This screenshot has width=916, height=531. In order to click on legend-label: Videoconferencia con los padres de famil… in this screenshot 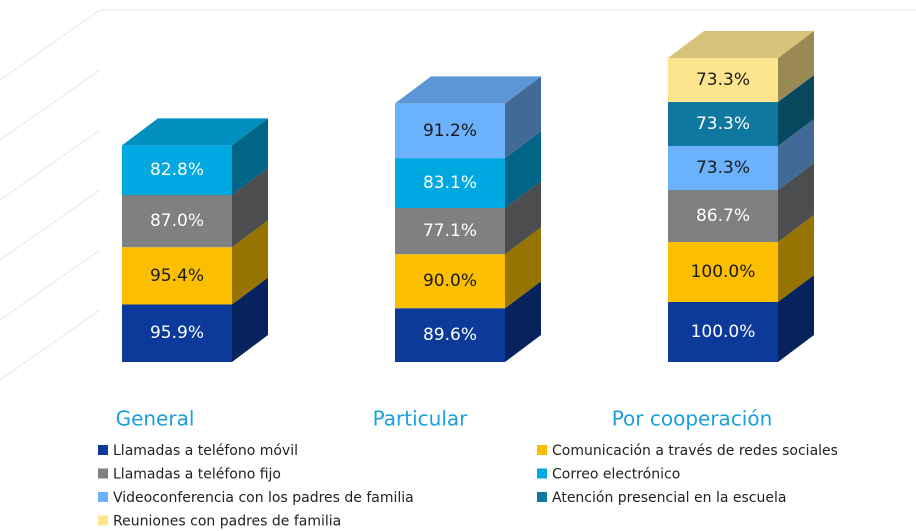, I will do `click(263, 498)`.